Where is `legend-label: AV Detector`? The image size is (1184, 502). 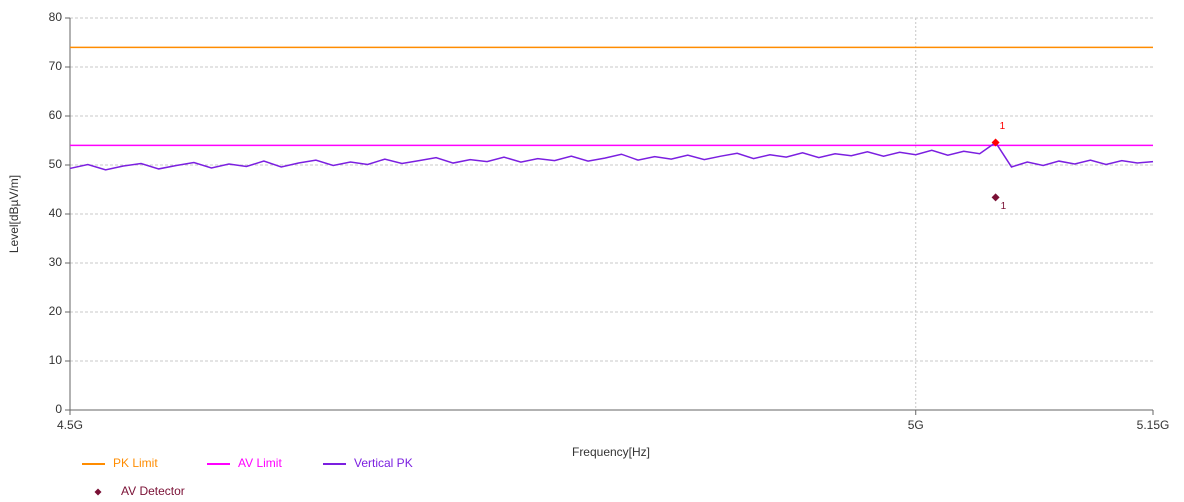
legend-label: AV Detector is located at coordinates (153, 491).